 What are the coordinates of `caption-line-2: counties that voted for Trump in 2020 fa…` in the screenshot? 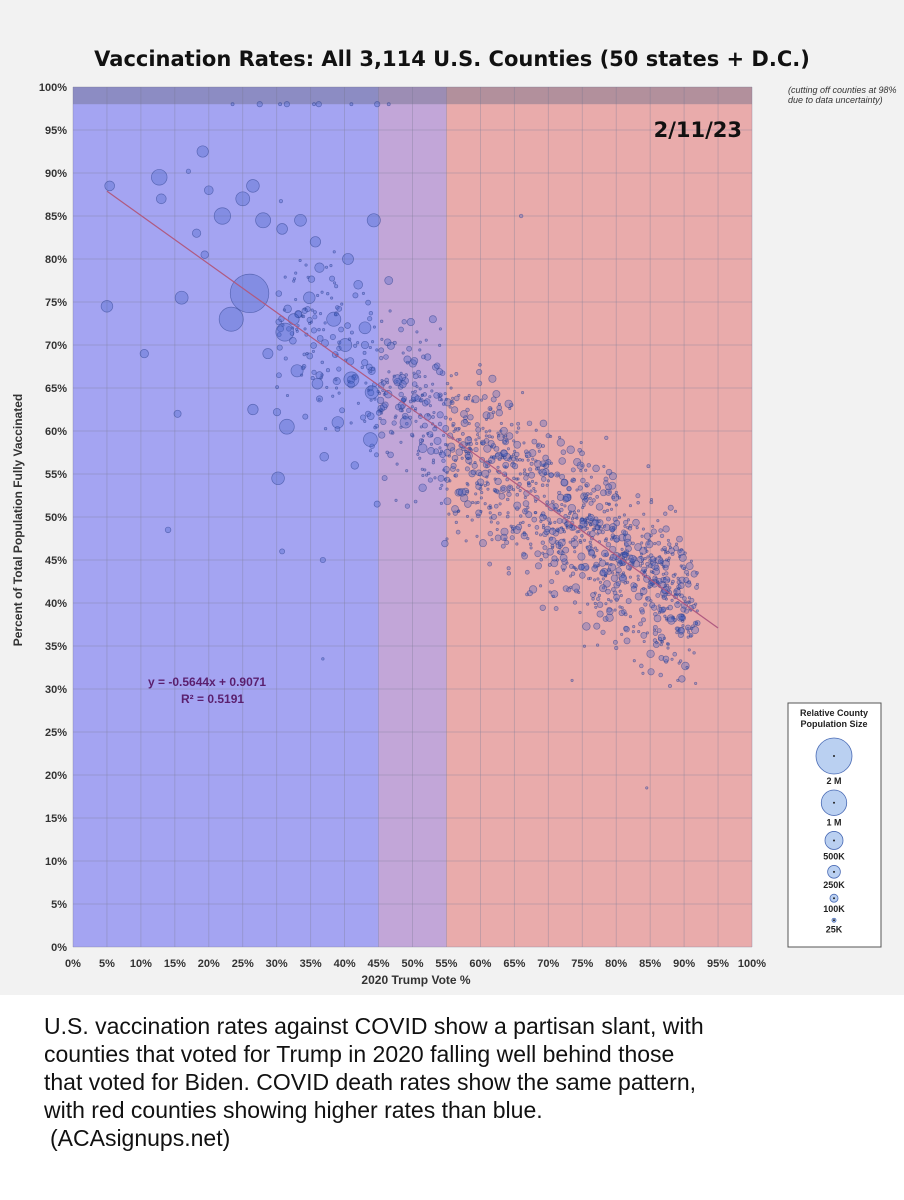 It's located at (359, 1054).